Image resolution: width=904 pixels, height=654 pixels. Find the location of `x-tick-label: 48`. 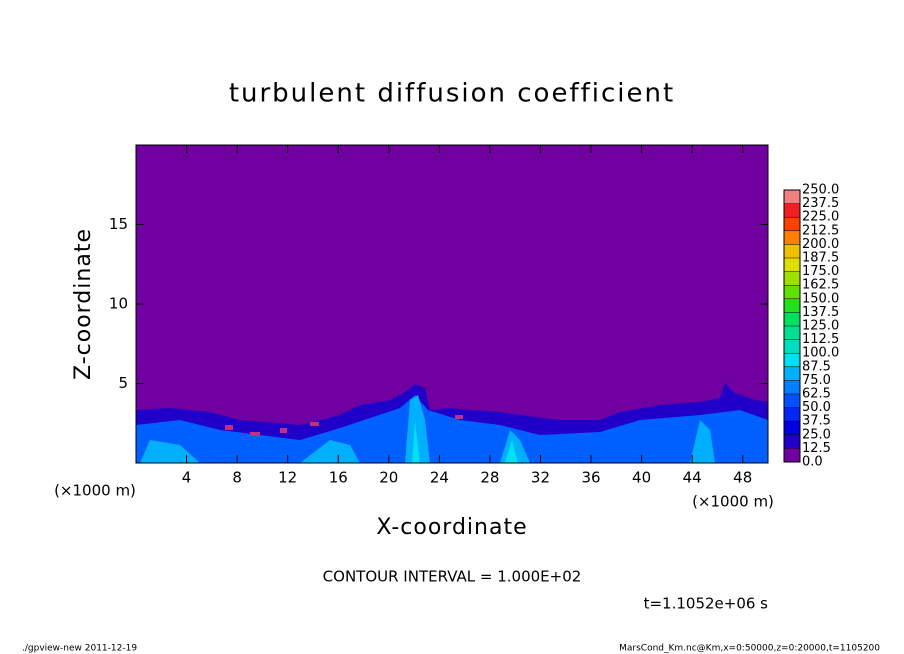

x-tick-label: 48 is located at coordinates (742, 478).